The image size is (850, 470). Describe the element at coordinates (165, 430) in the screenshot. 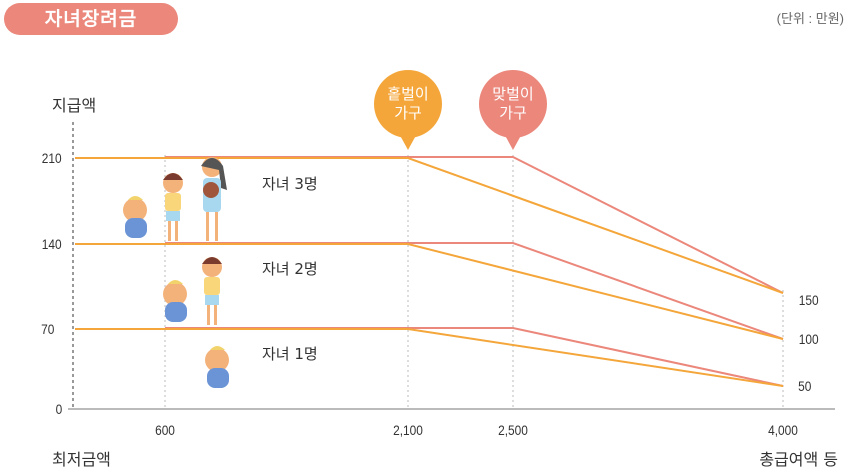

I see `x-tick-600: 600` at that location.